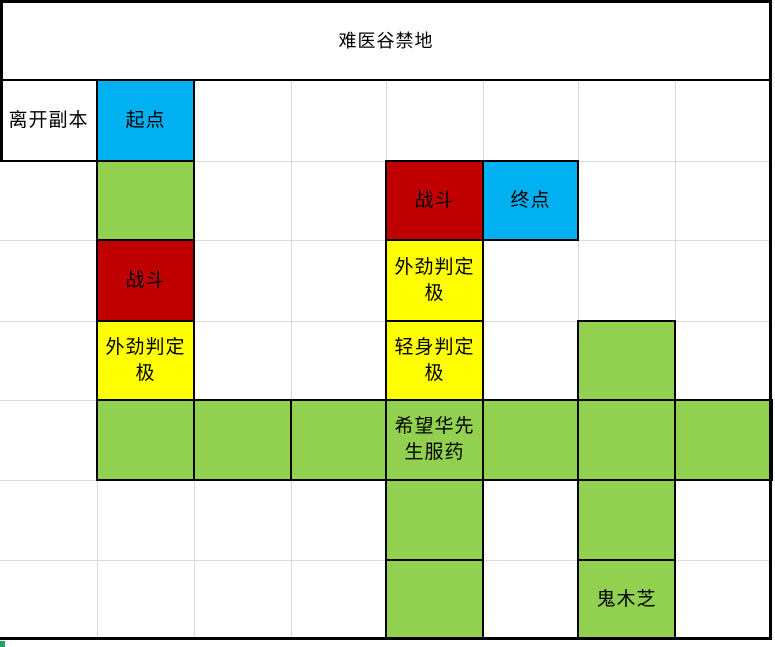 The width and height of the screenshot is (775, 647). Describe the element at coordinates (770, 320) in the screenshot. I see `outer-border-right` at that location.